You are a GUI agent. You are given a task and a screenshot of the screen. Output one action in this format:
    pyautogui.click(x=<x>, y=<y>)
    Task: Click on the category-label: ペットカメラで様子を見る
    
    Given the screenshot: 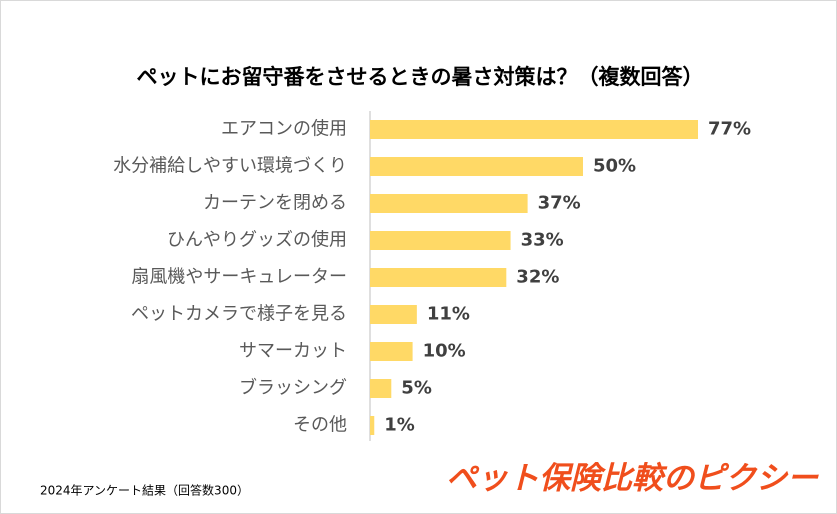 What is the action you would take?
    pyautogui.click(x=239, y=314)
    